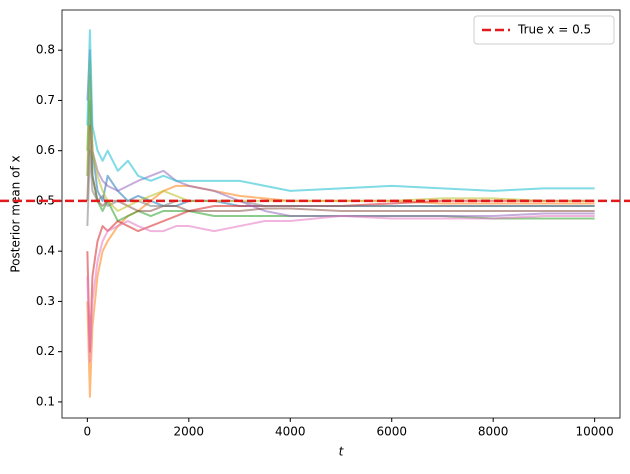 This screenshot has height=474, width=630. I want to click on y-tick-label: 0.7, so click(45, 100).